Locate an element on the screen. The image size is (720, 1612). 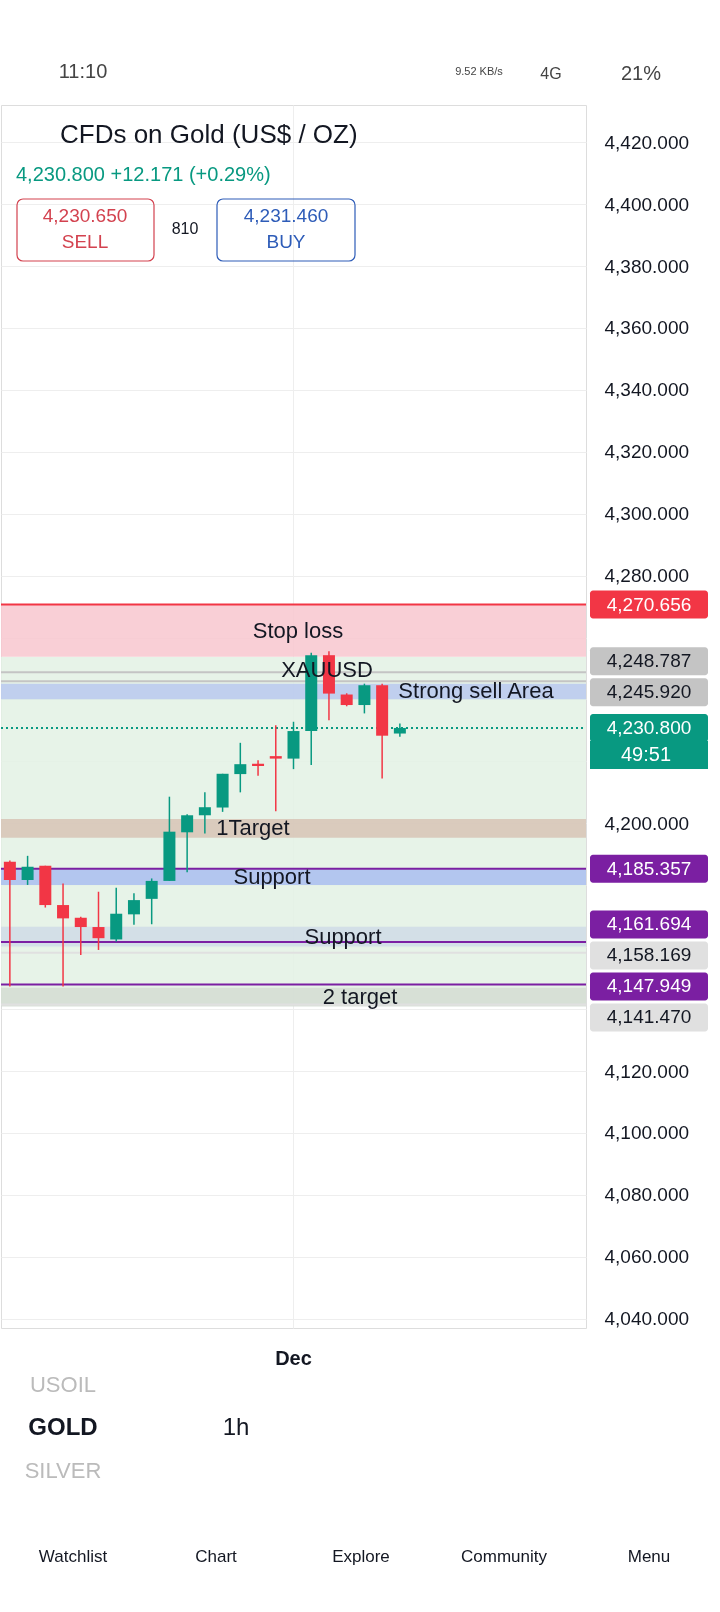
ref-line-label: 4,147.949 is located at coordinates (649, 986).